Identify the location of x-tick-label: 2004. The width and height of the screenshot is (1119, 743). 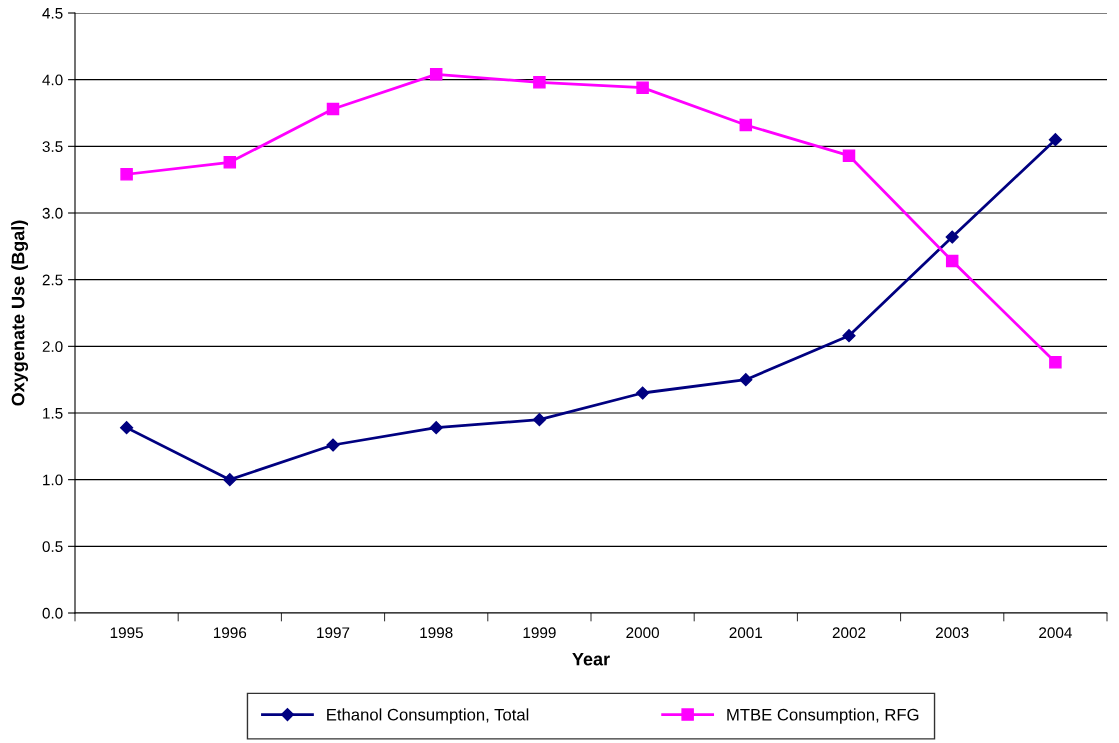
(1055, 633).